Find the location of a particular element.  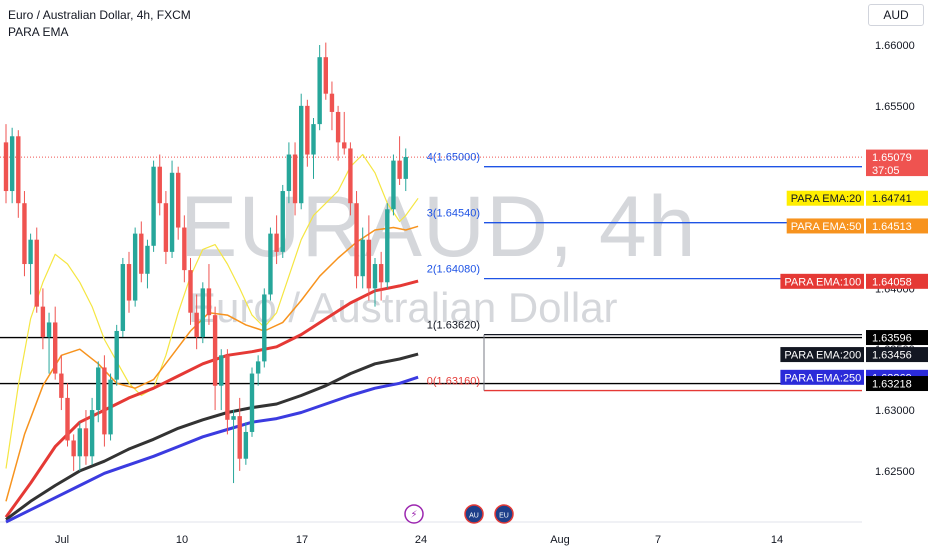

price-tag-value: 1.63218 is located at coordinates (892, 385).